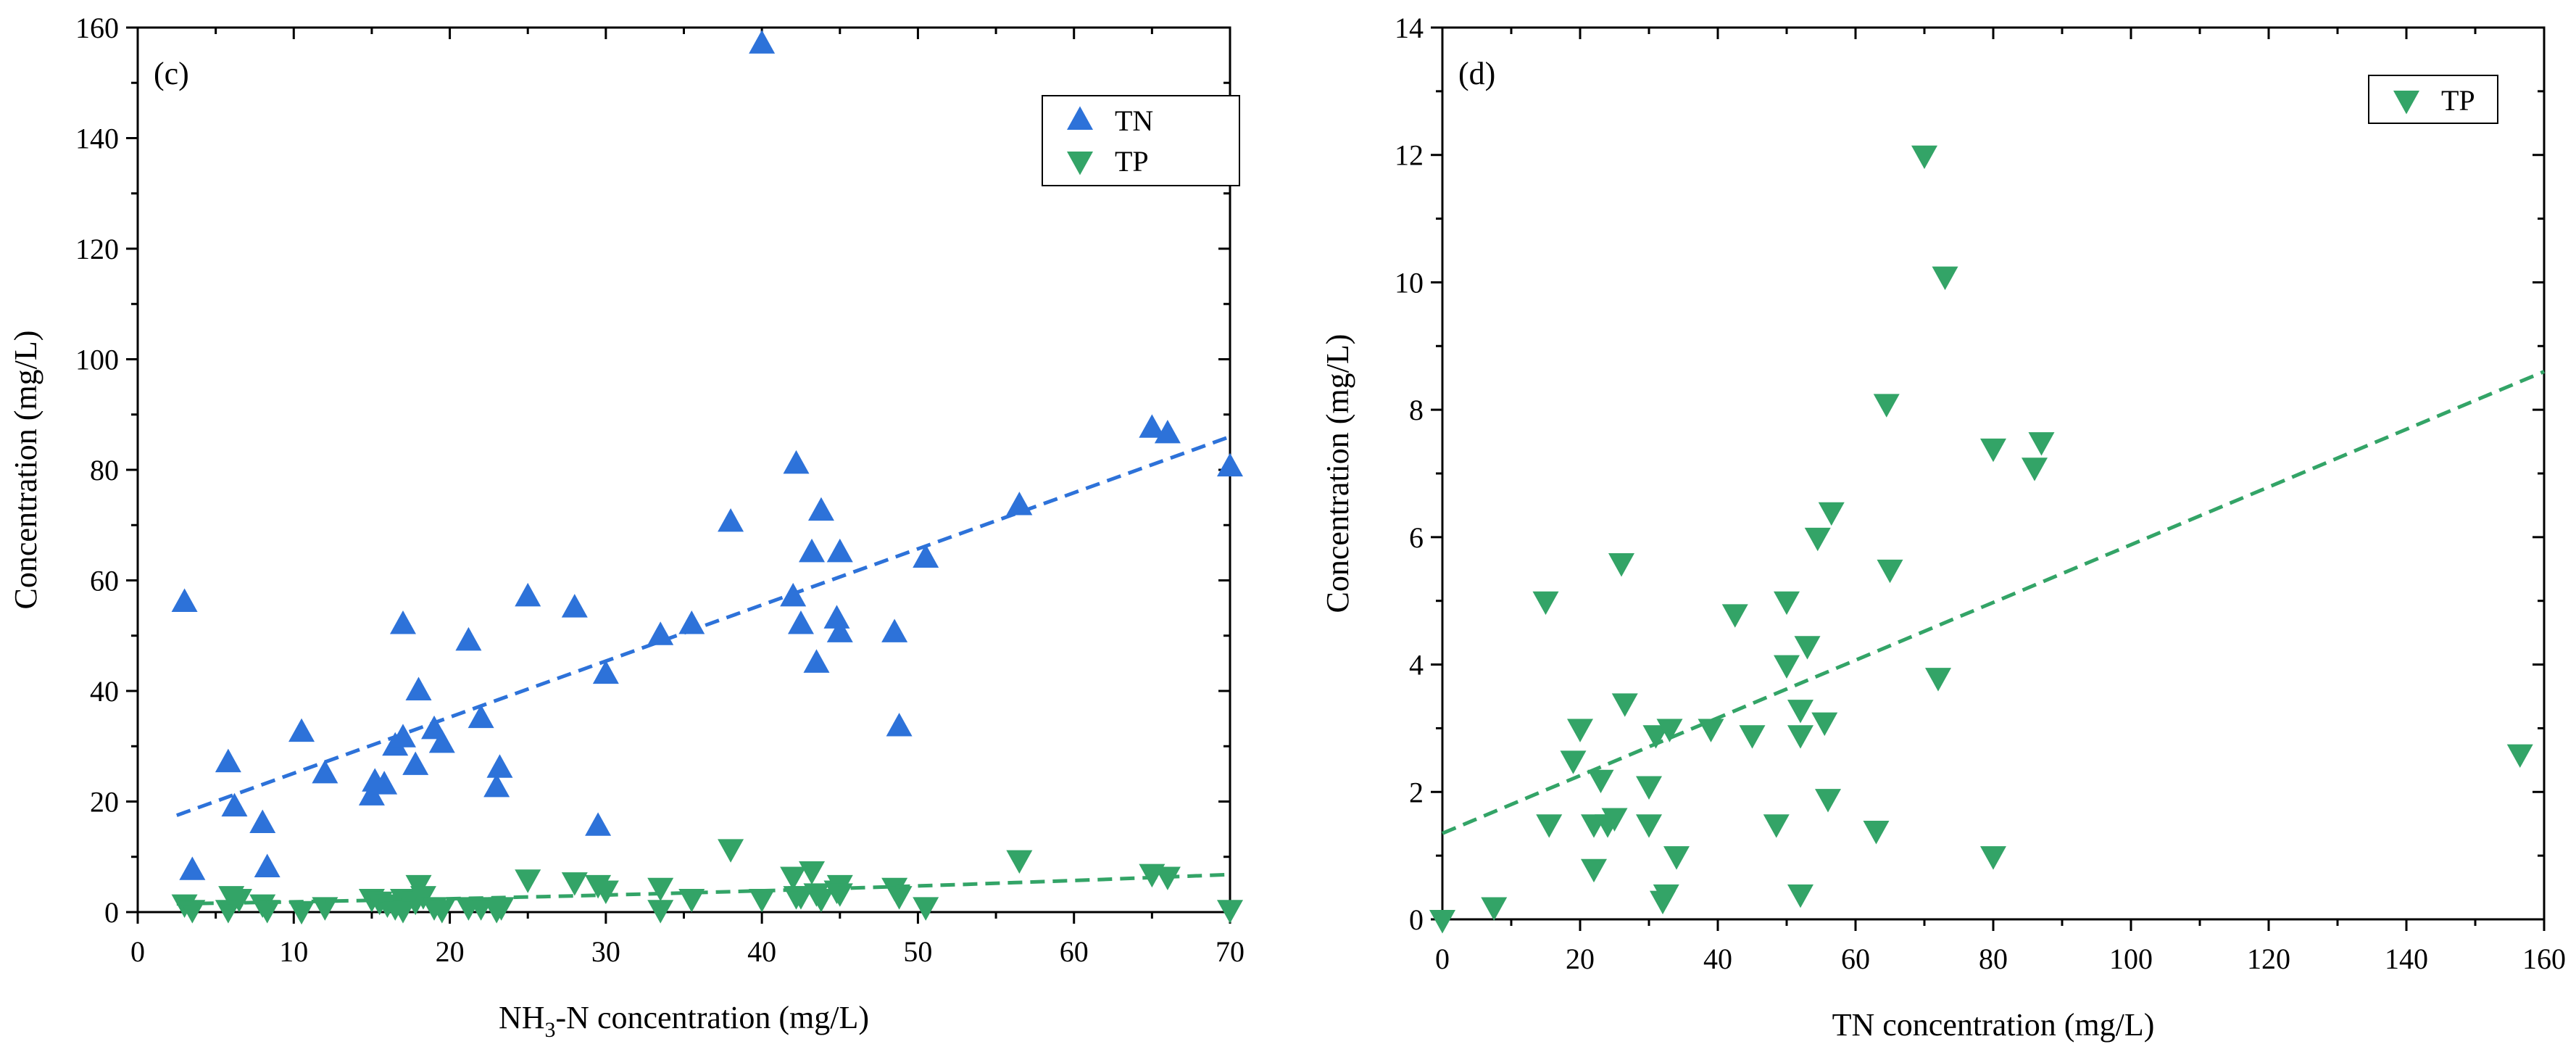  Describe the element at coordinates (1993, 959) in the screenshot. I see `x-tick-label: 80` at that location.